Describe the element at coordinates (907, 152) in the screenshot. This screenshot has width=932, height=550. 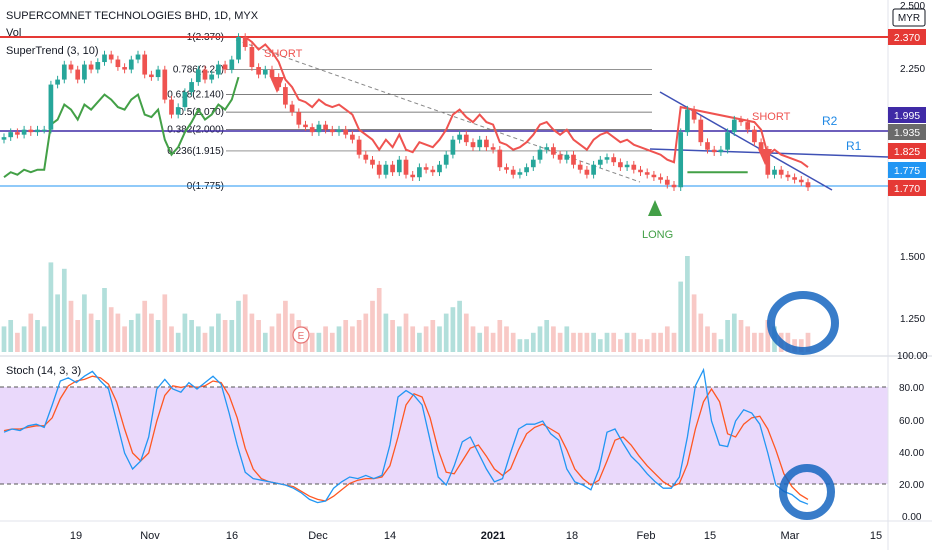
I see `price-badge-1825: 1.825` at that location.